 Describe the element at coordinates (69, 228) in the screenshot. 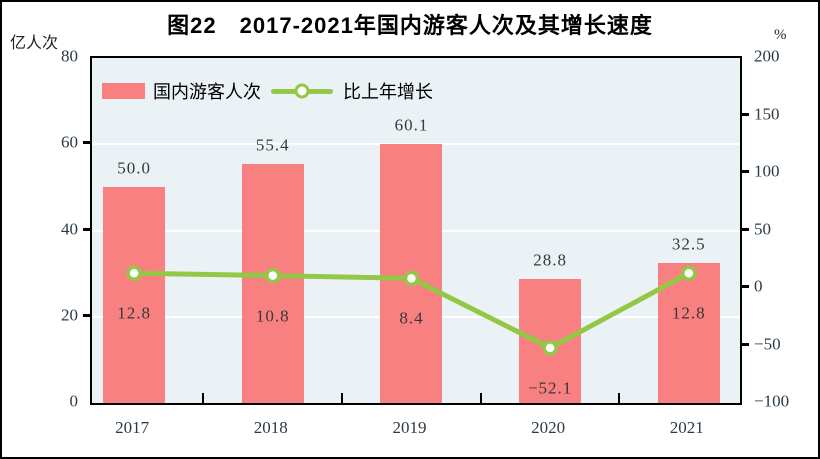

I see `left-axis-tick-label: 40` at that location.